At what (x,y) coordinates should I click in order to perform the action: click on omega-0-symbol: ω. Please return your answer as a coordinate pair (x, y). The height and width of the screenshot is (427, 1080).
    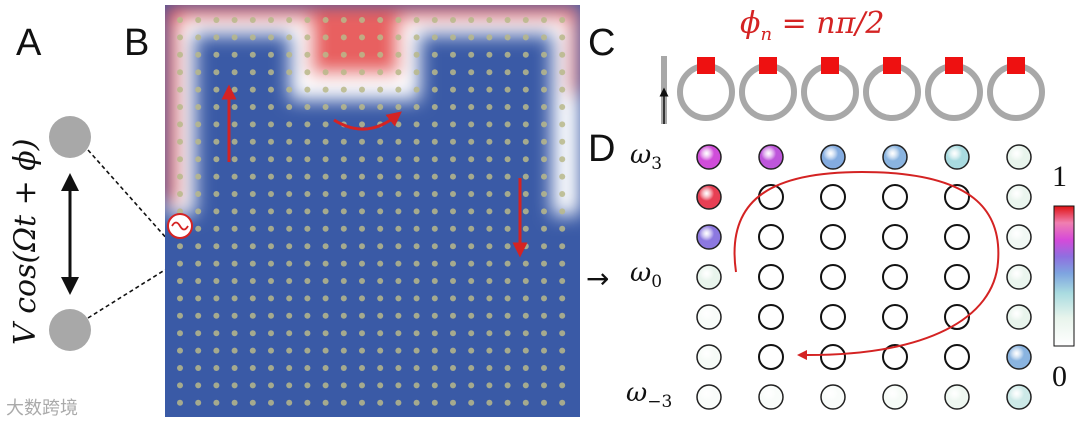
    Looking at the image, I should click on (641, 273).